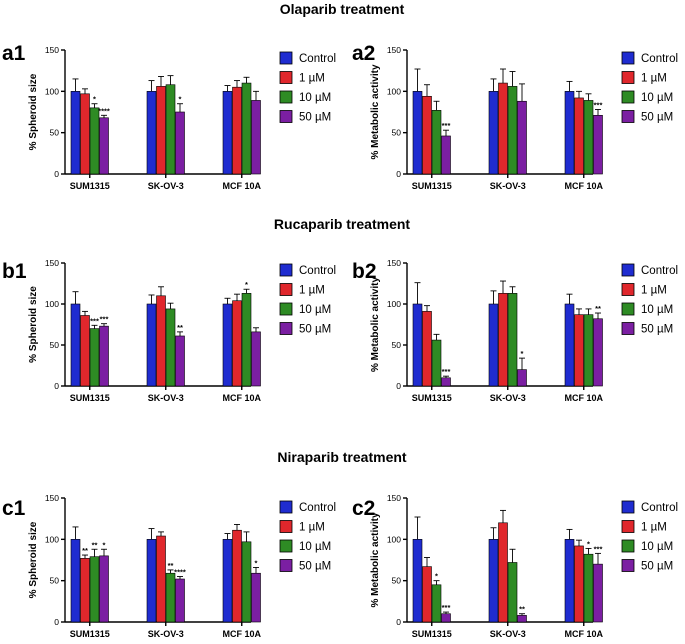 The width and height of the screenshot is (685, 644). What do you see at coordinates (364, 271) in the screenshot?
I see `panel-label: b2` at bounding box center [364, 271].